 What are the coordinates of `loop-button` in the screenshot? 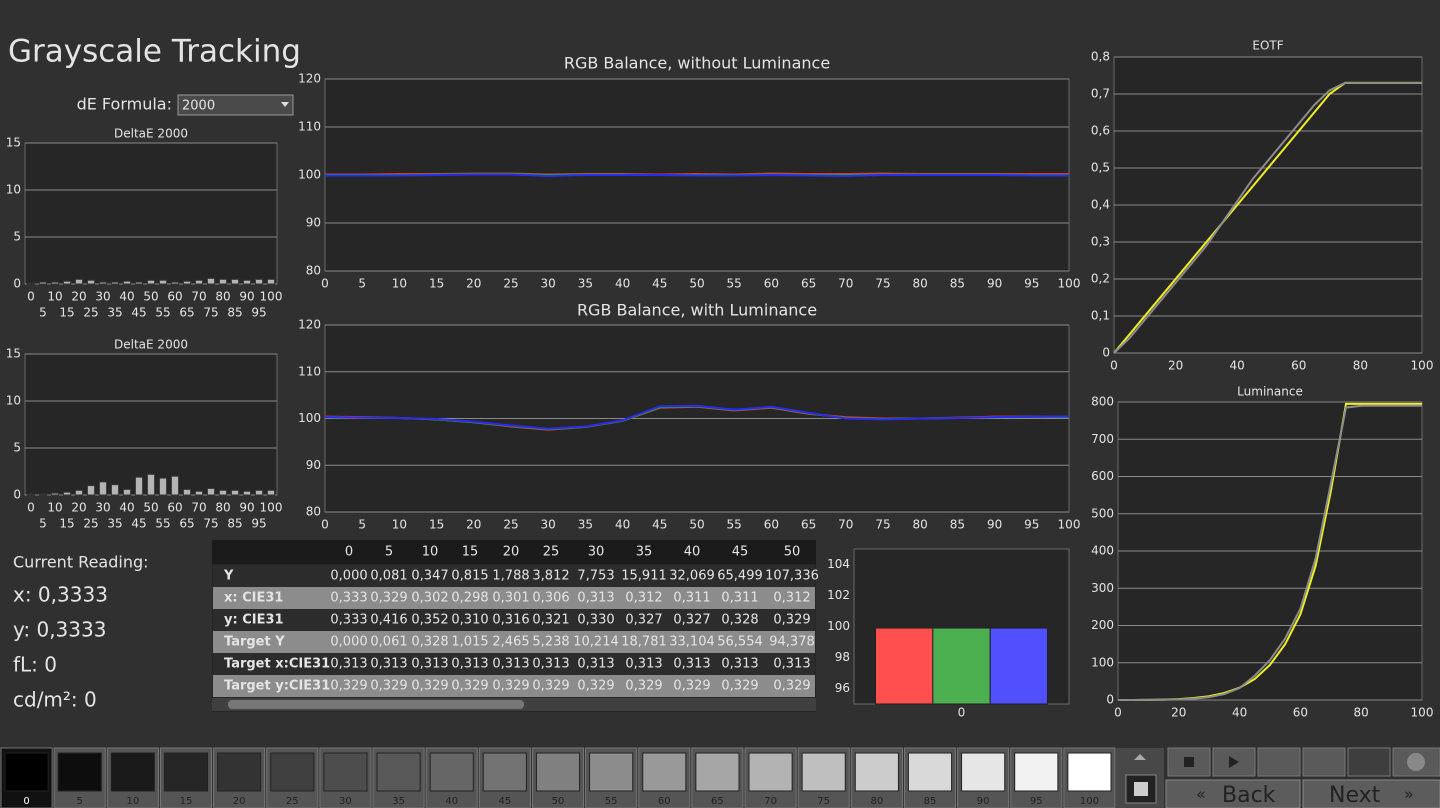 It's located at (1324, 762).